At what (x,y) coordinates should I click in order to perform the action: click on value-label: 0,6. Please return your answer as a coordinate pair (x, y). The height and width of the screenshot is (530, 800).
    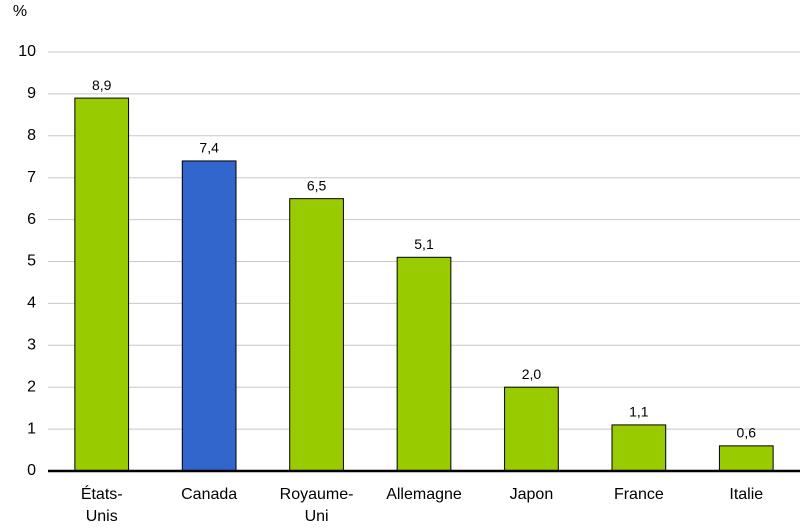
    Looking at the image, I should click on (747, 433).